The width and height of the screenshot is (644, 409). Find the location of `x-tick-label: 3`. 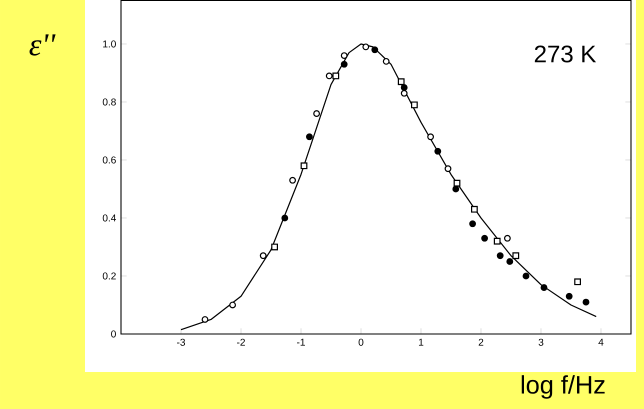

x-tick-label: 3 is located at coordinates (541, 342).